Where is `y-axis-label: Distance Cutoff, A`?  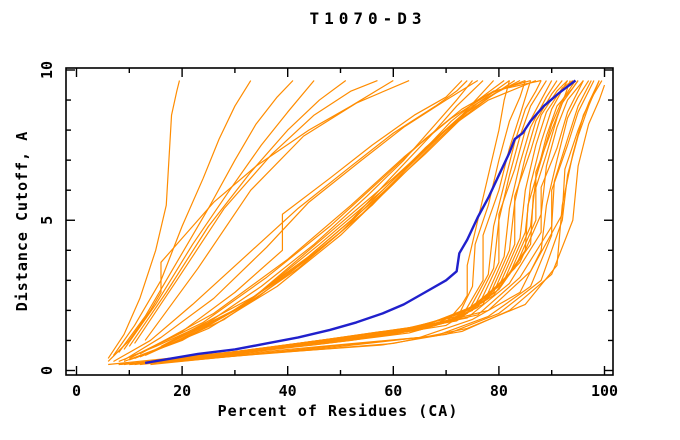 y-axis-label: Distance Cutoff, A is located at coordinates (22, 221).